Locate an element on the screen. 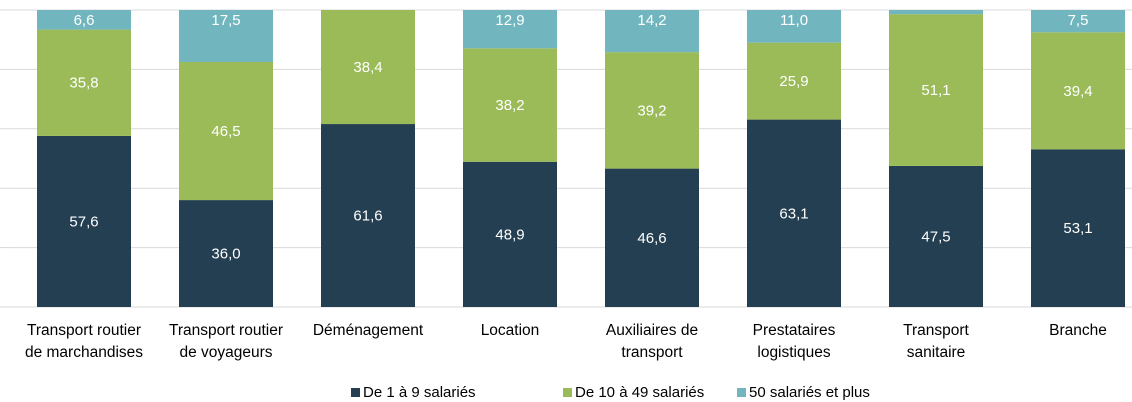  data-label: 61,6 is located at coordinates (367, 215).